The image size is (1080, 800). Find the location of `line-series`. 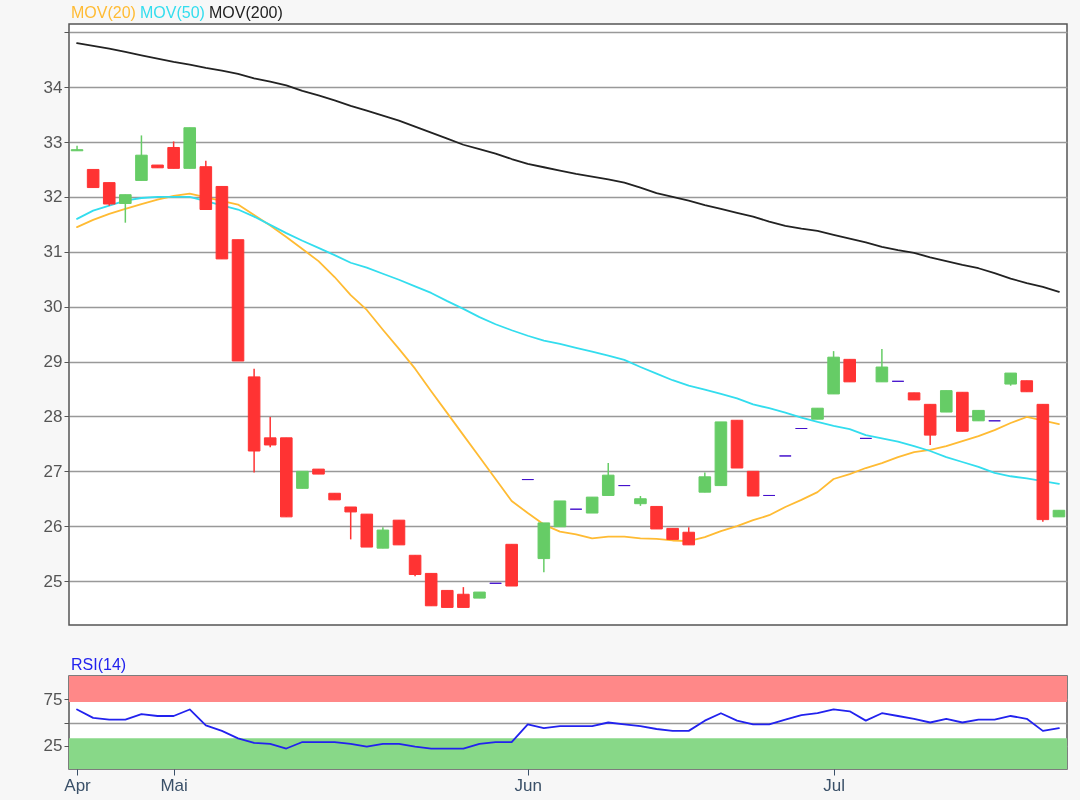

line-series is located at coordinates (568, 729).